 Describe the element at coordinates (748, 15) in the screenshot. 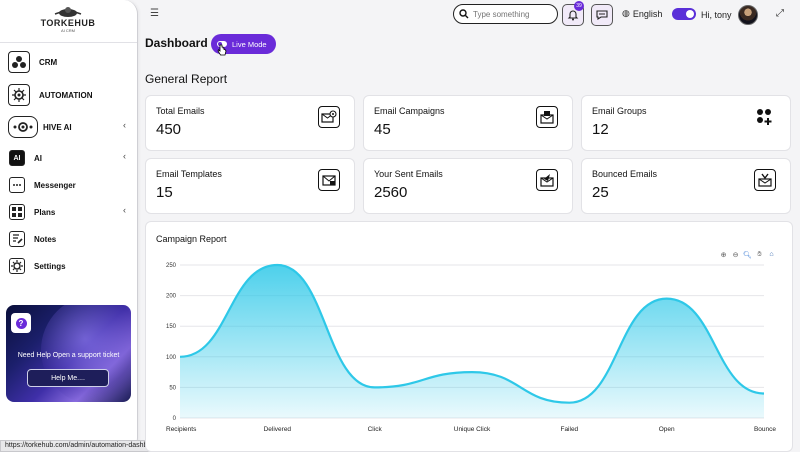

I see `avatar` at that location.